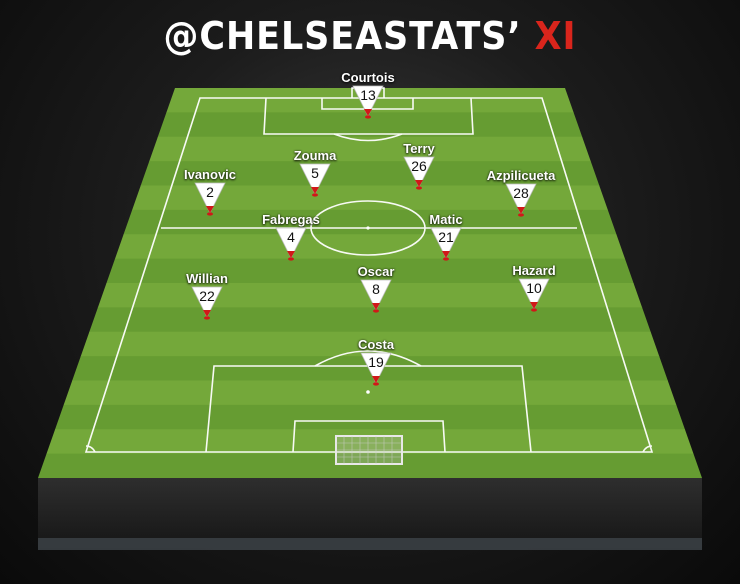 The height and width of the screenshot is (584, 740). What do you see at coordinates (419, 148) in the screenshot?
I see `player-name: Terry` at bounding box center [419, 148].